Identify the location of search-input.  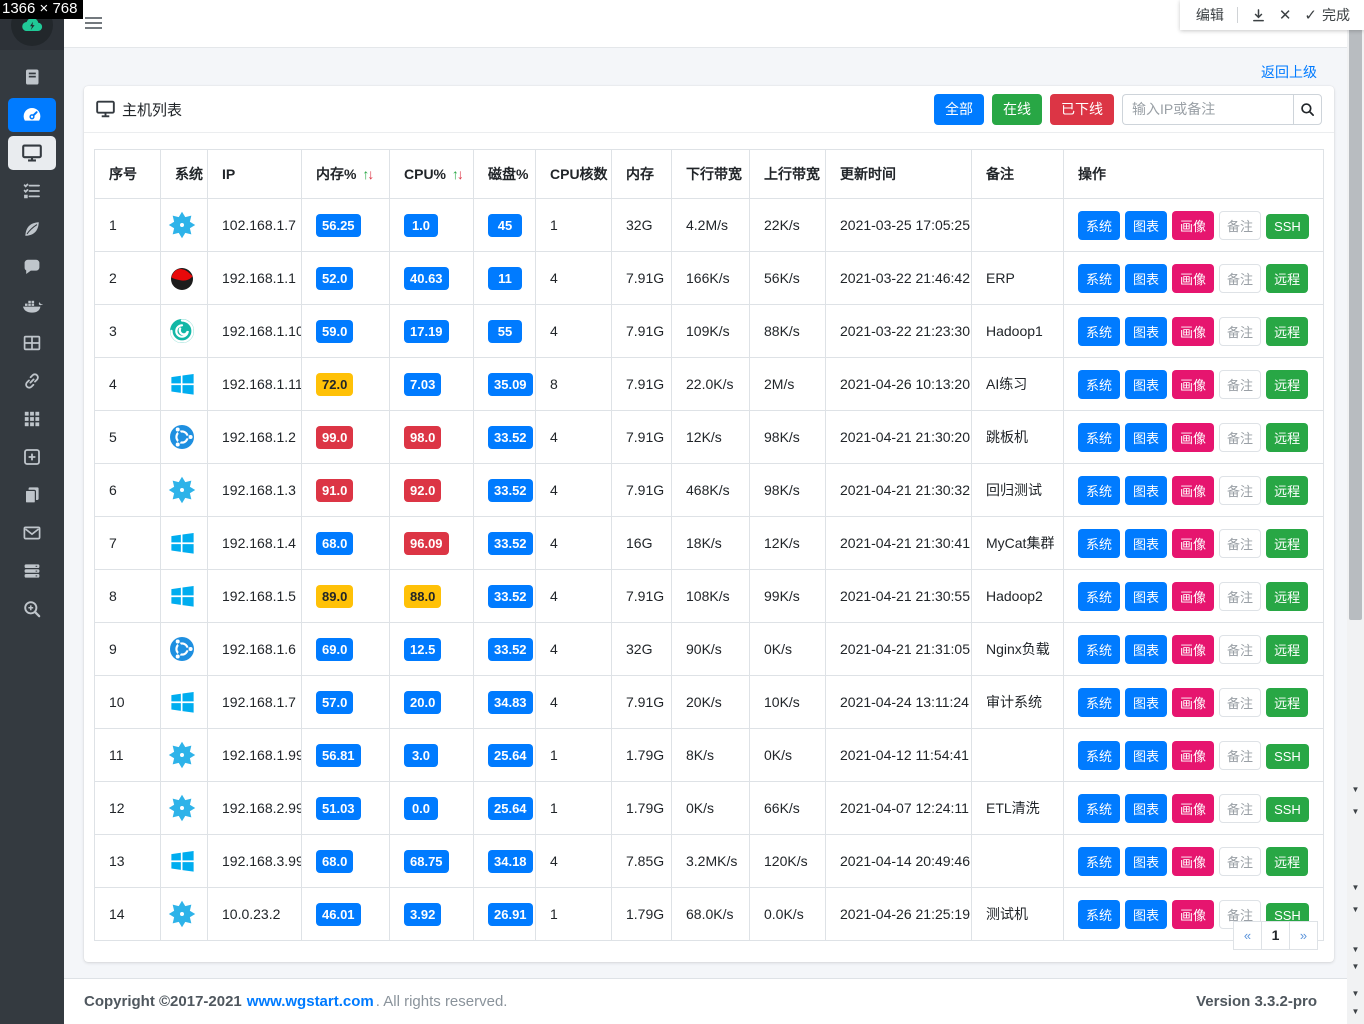
(1207, 109).